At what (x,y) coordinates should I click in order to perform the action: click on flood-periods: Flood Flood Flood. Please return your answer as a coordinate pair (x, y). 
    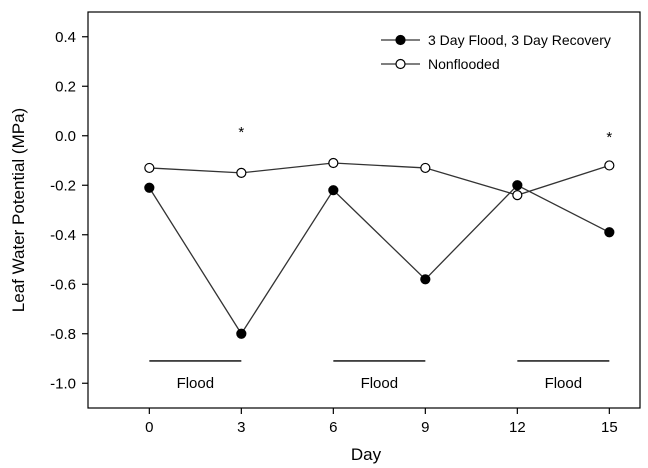
    Looking at the image, I should click on (379, 376).